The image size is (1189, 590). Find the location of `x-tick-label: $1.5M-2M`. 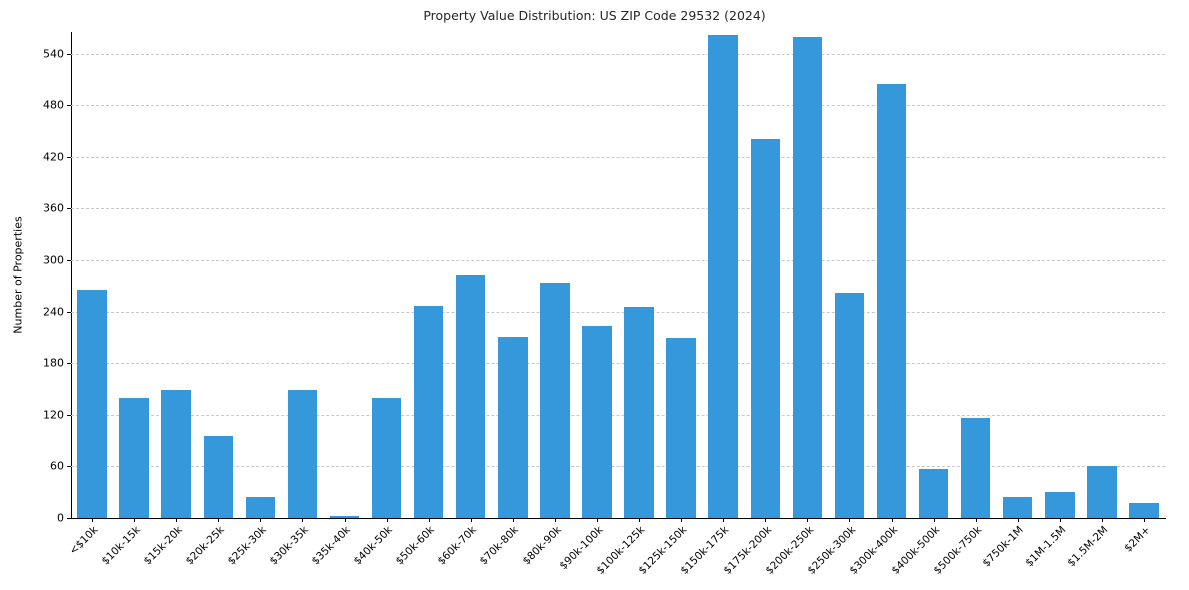

x-tick-label: $1.5M-2M is located at coordinates (1088, 547).